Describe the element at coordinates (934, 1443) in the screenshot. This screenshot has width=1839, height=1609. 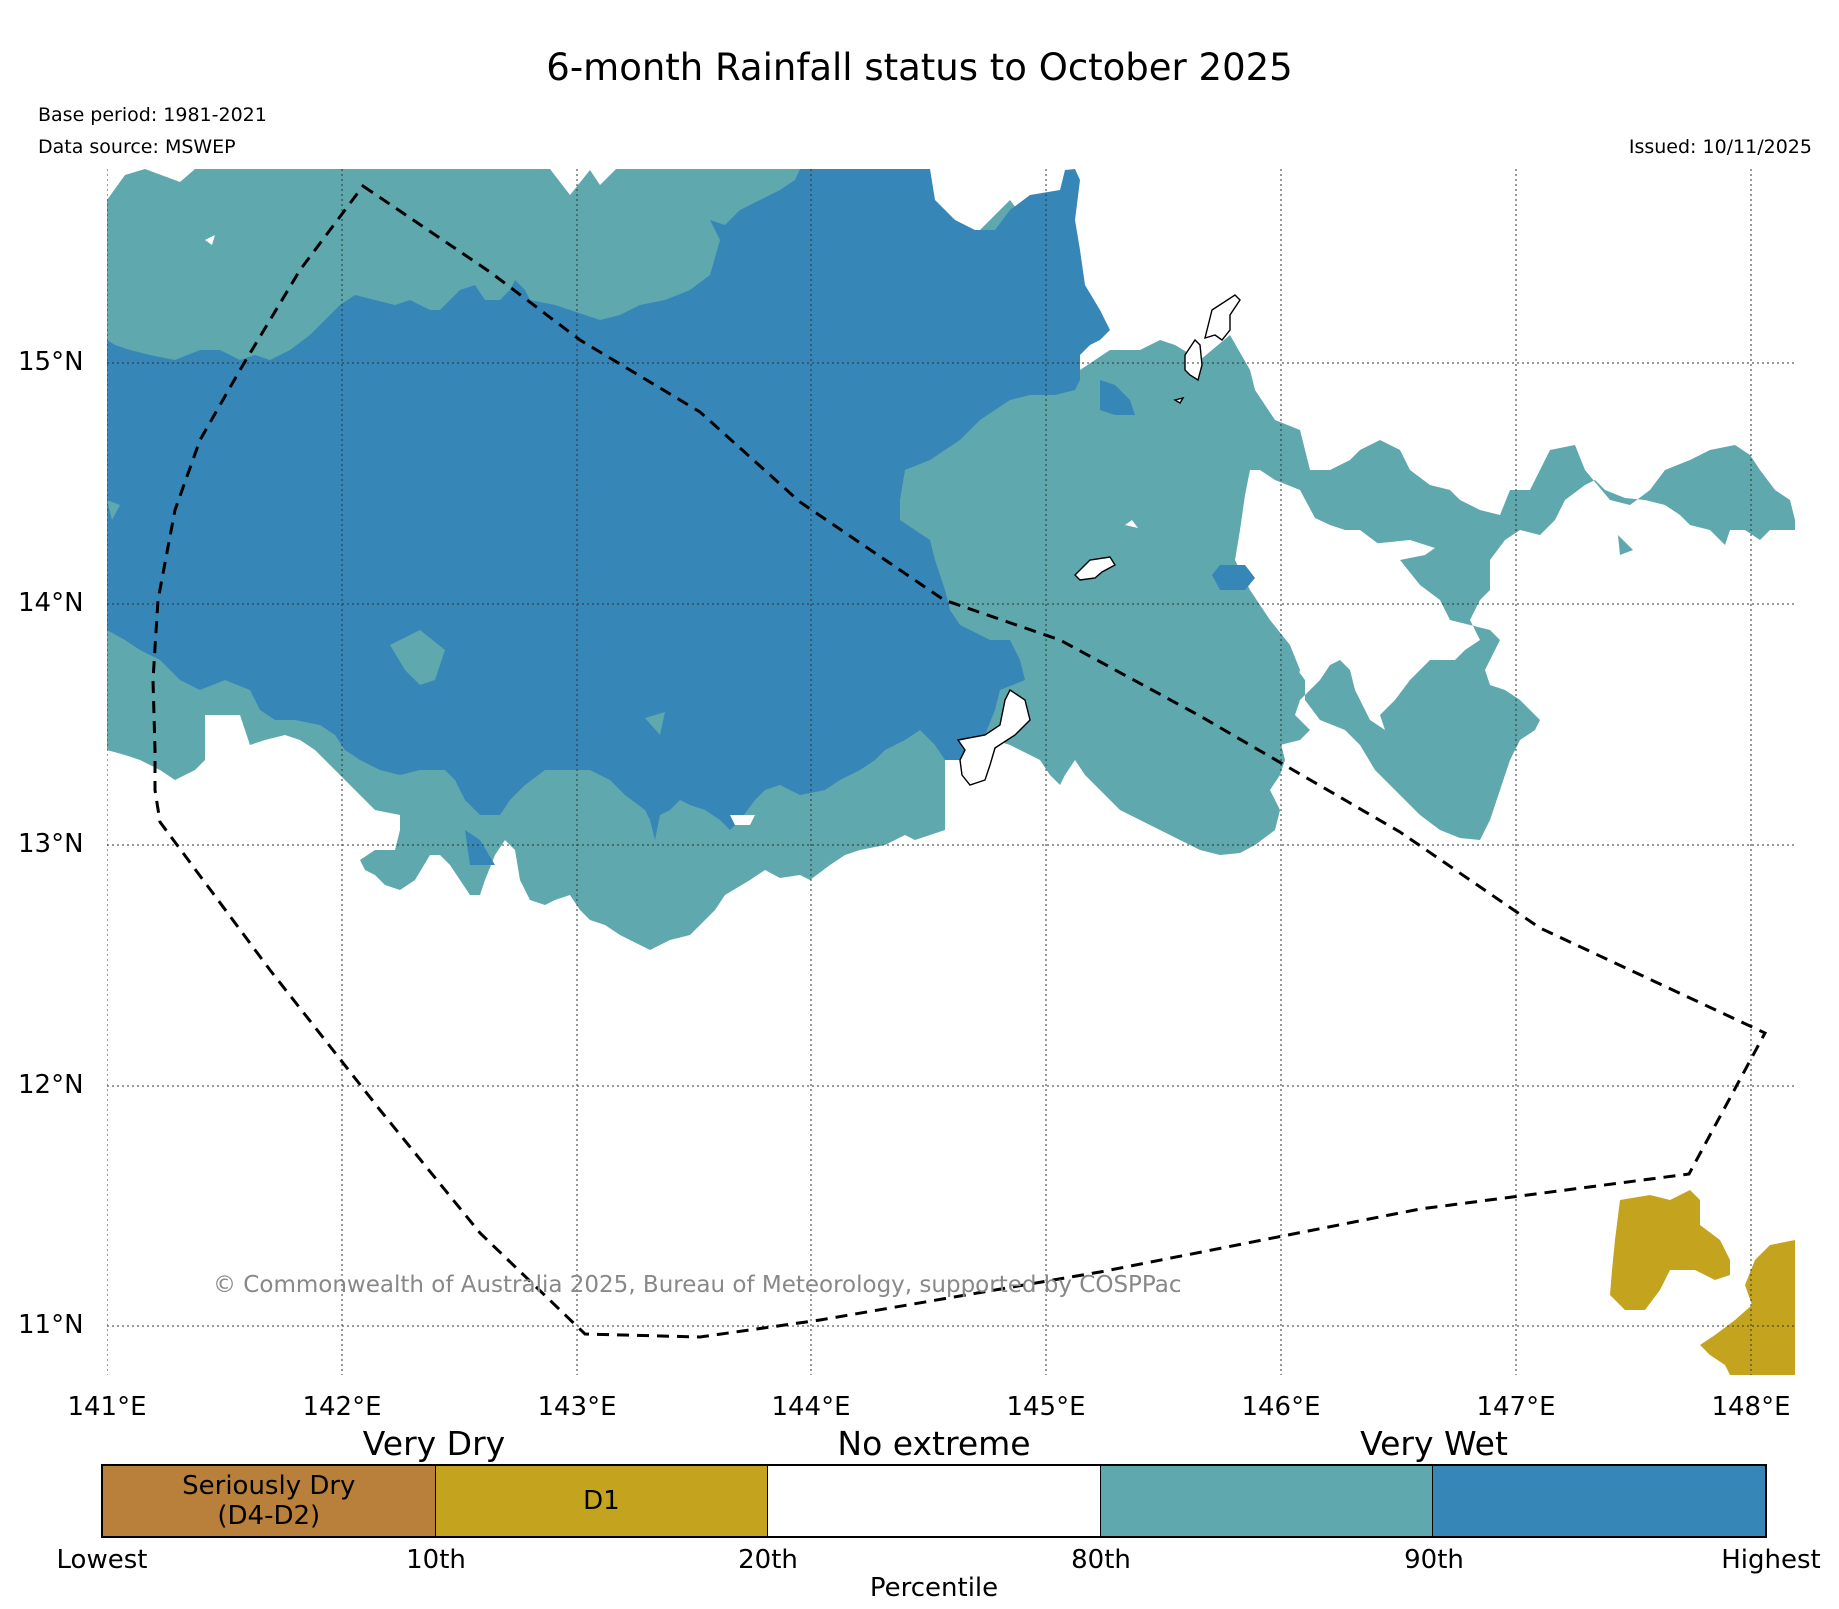
I see `legend-category-no-extreme: No extreme` at that location.